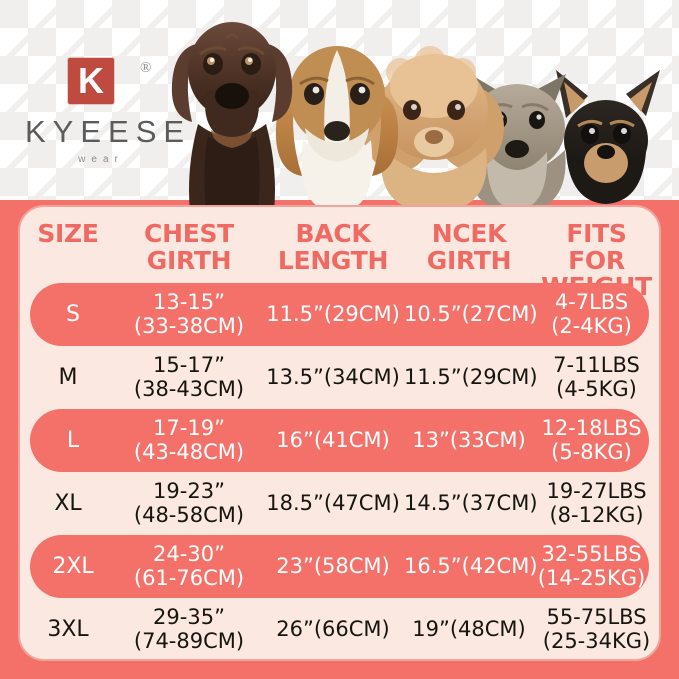 This screenshot has height=679, width=679. I want to click on row-cell-neck-girth: 11.5”(29CM), so click(471, 377).